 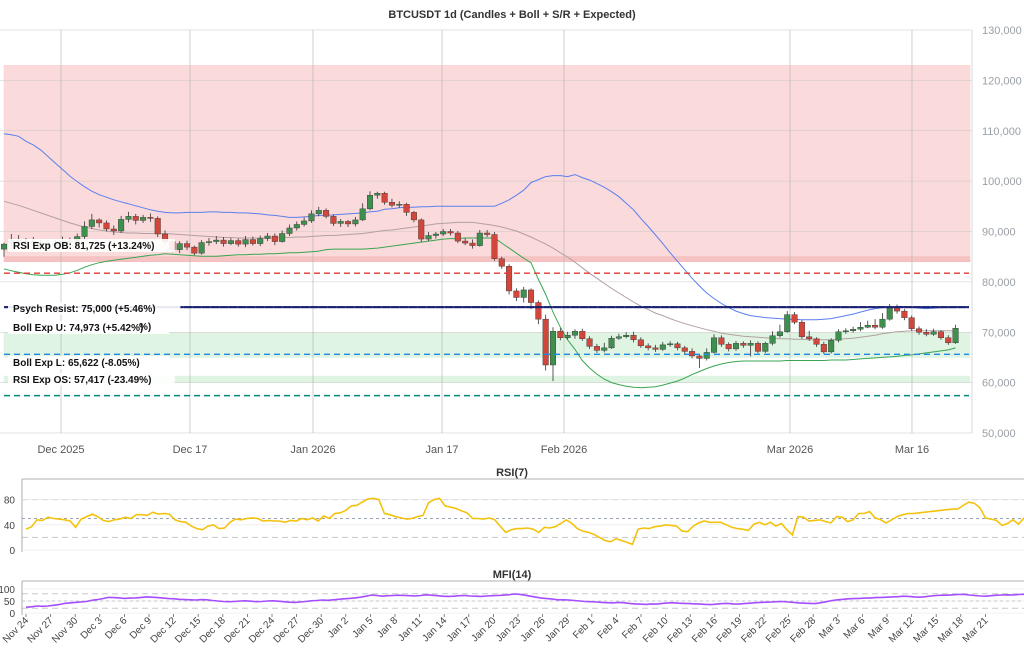 What do you see at coordinates (524, 521) in the screenshot?
I see `rsi-panel-line` at bounding box center [524, 521].